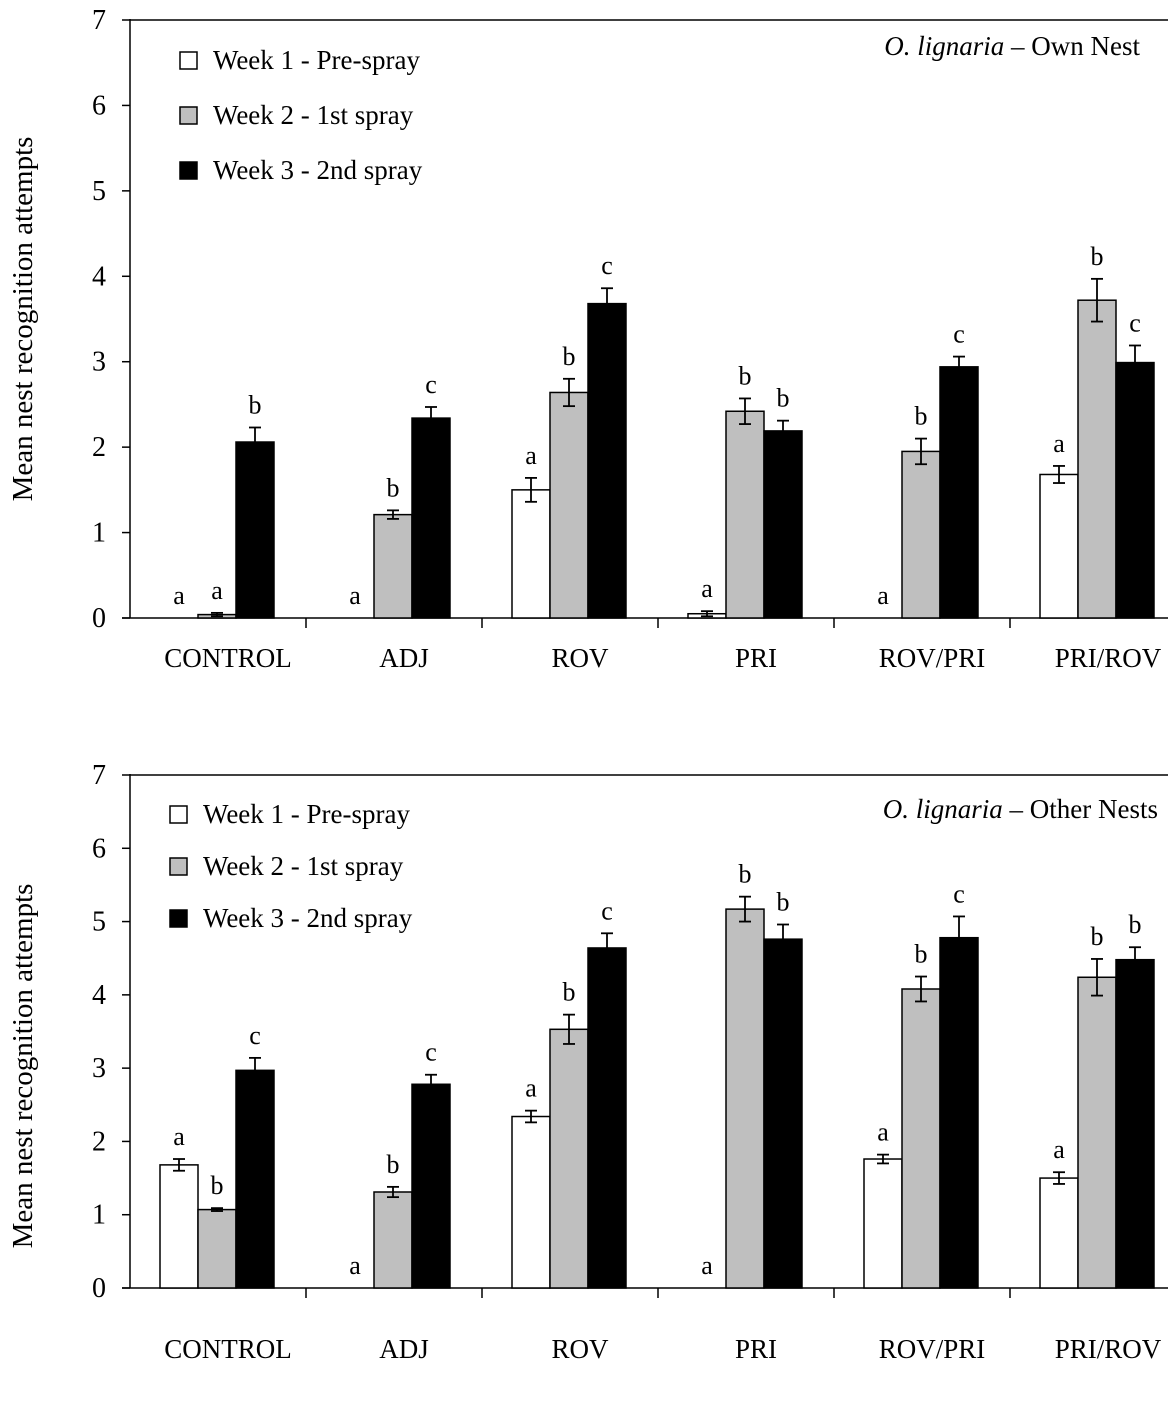  What do you see at coordinates (1080, 809) in the screenshot?
I see `annotation-nest-type: – Other Nests` at bounding box center [1080, 809].